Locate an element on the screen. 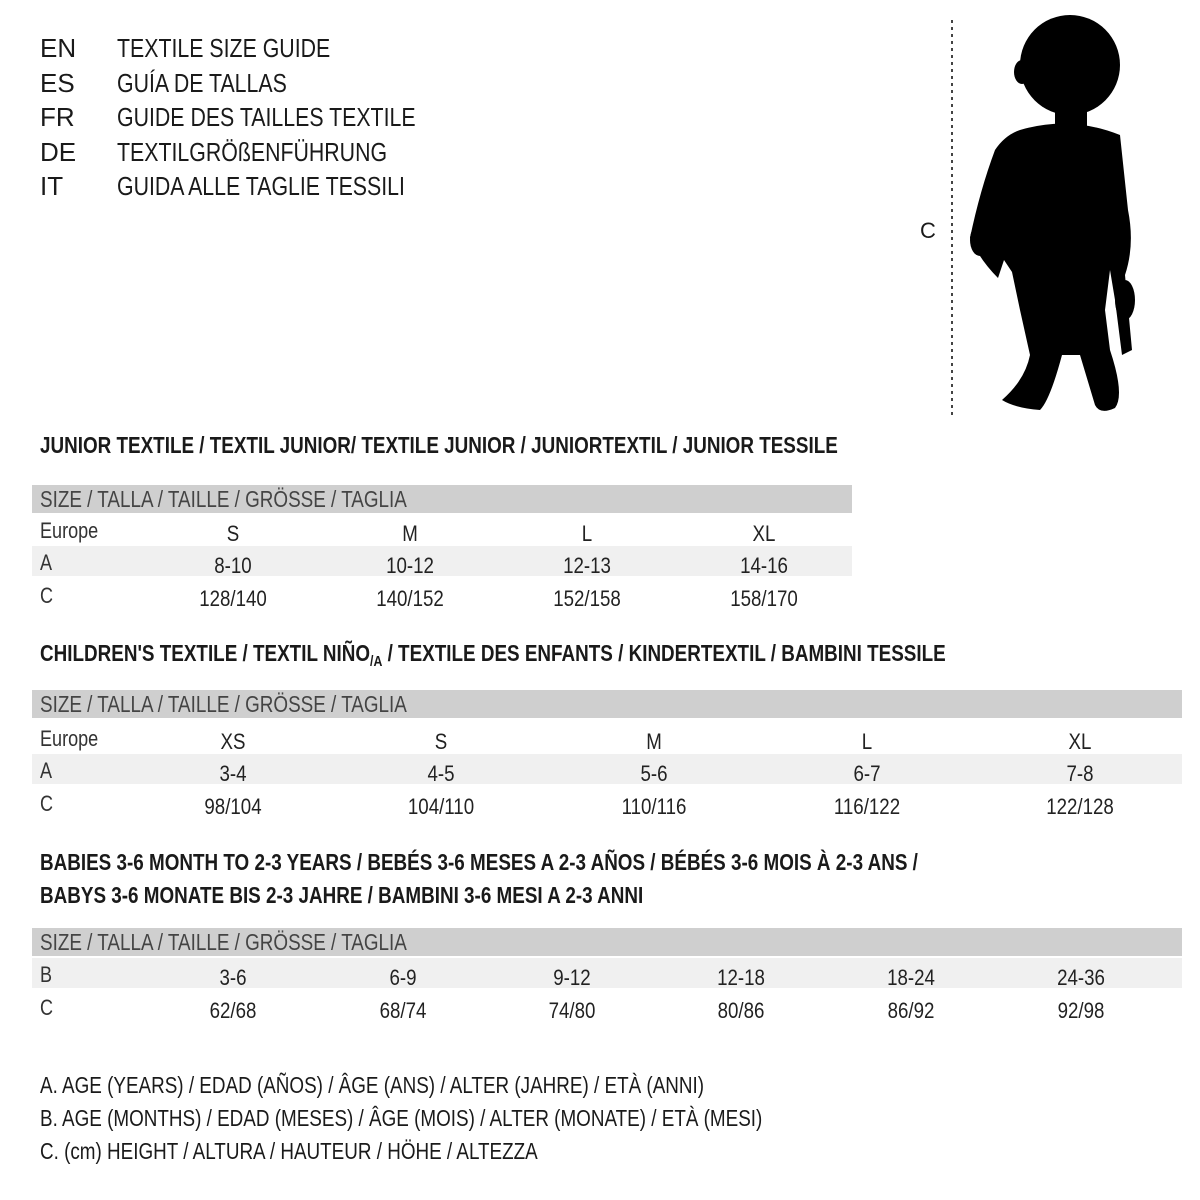 Image resolution: width=1200 pixels, height=1200 pixels. language-title-text: GUIDA ALLE TAGLIE TESSILI is located at coordinates (261, 186).